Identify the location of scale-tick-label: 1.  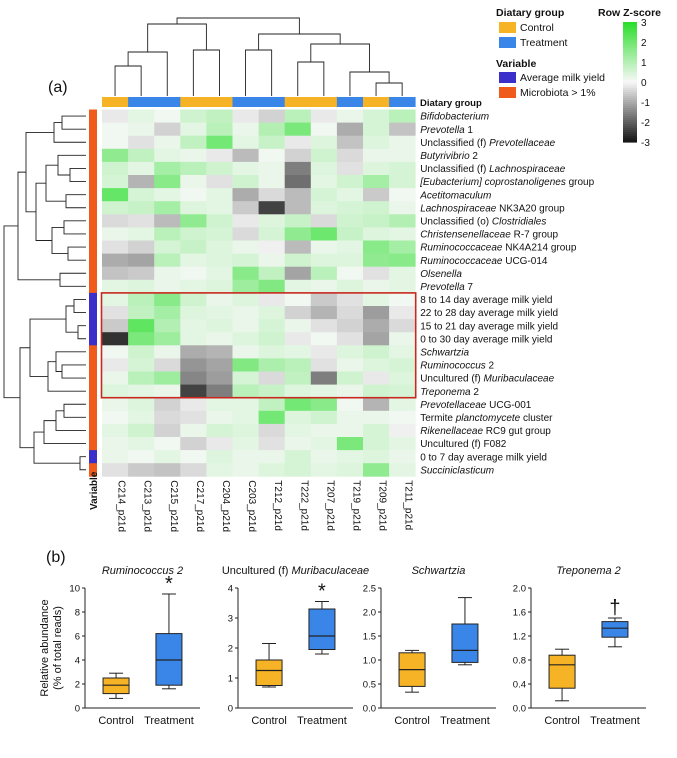
(644, 63).